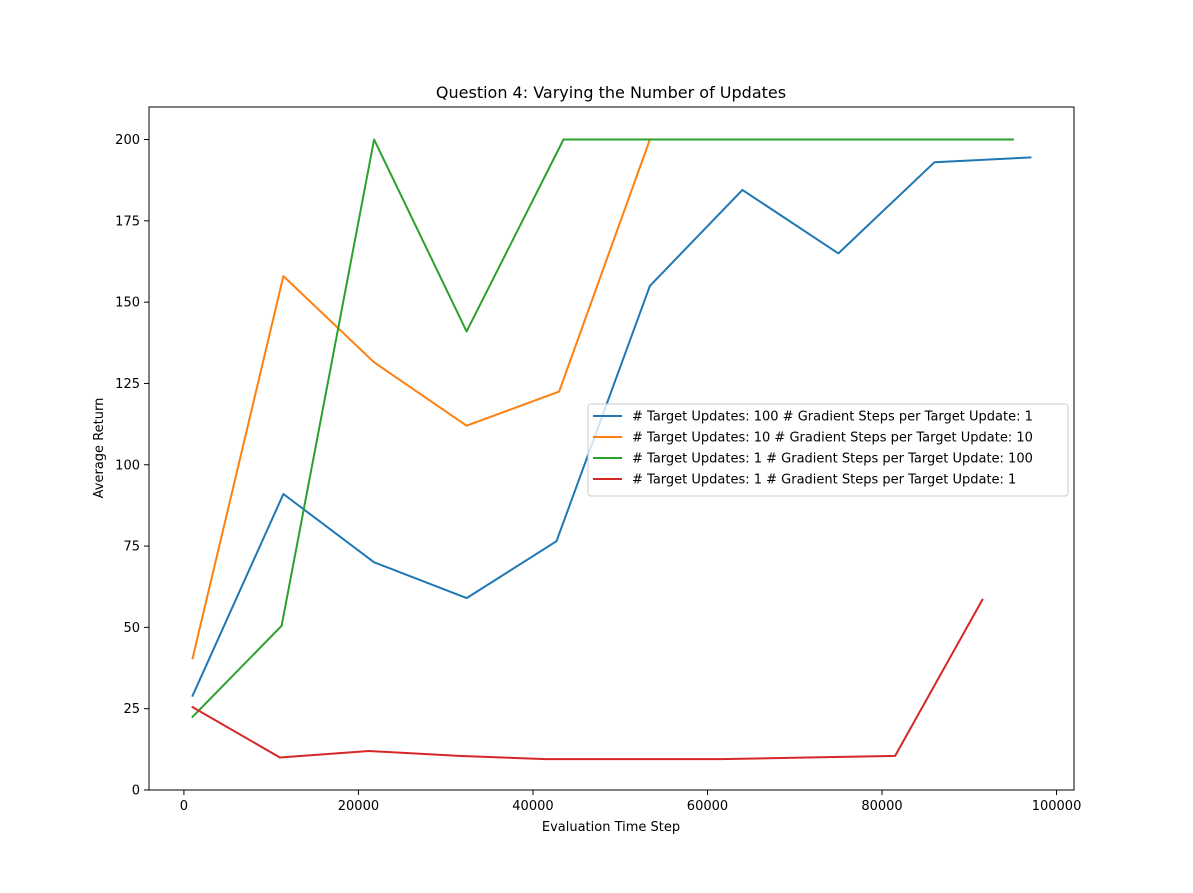  I want to click on y-tick-label: 150, so click(127, 303).